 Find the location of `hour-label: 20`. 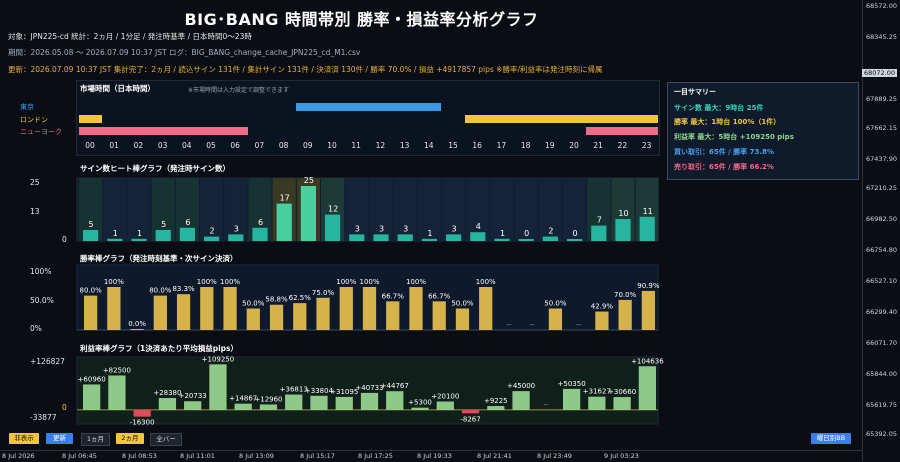

hour-label: 20 is located at coordinates (574, 145).